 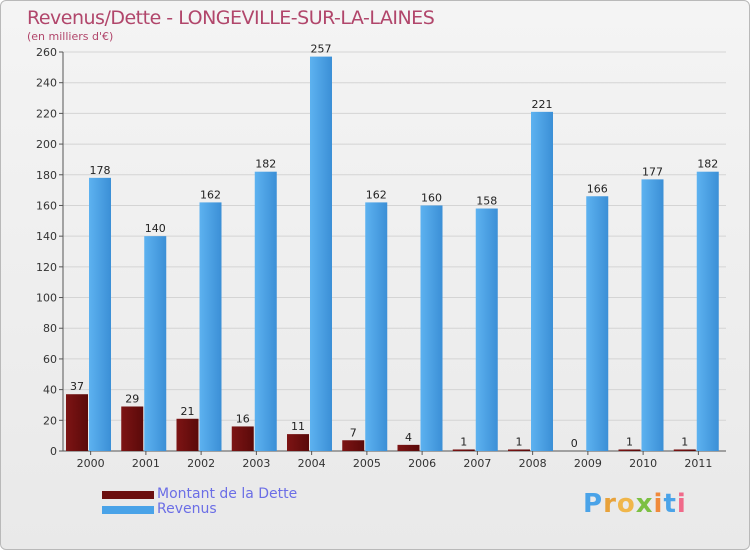 I want to click on y-tick-label: 60, so click(x=50, y=359).